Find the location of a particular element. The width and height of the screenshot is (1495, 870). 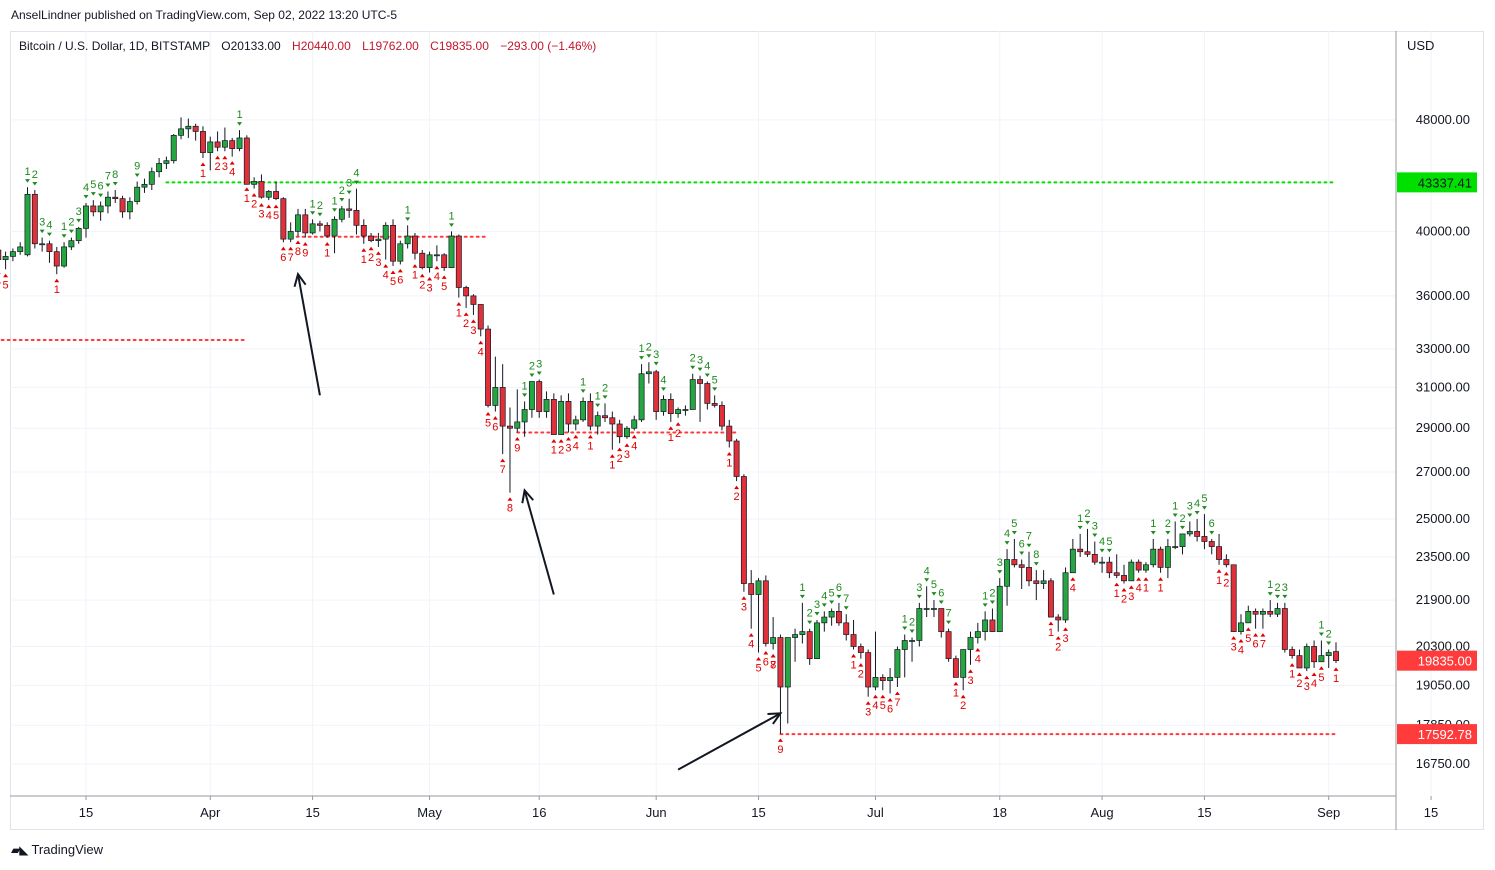

tradingview-logo-icon: ▰◣ is located at coordinates (19, 849).